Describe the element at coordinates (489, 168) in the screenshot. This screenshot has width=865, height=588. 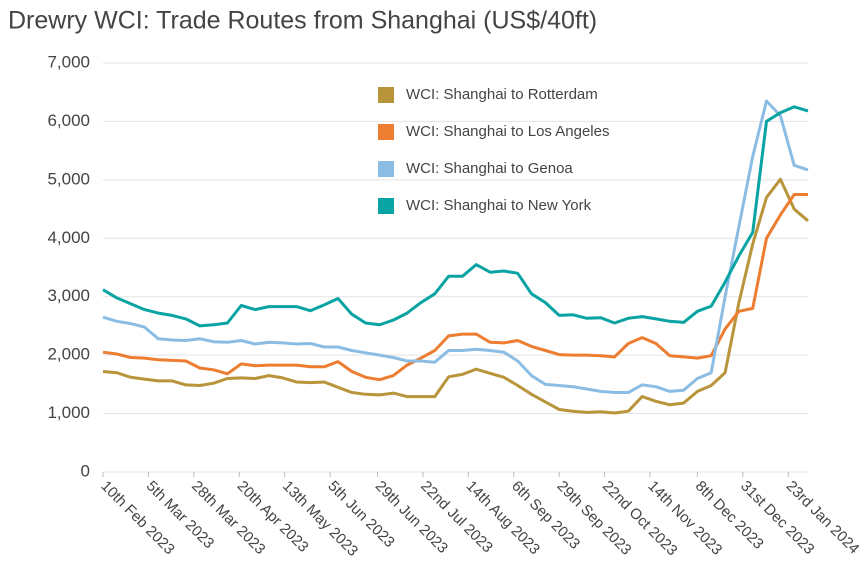
I see `legend-label: WCI: Shanghai to Genoa` at that location.